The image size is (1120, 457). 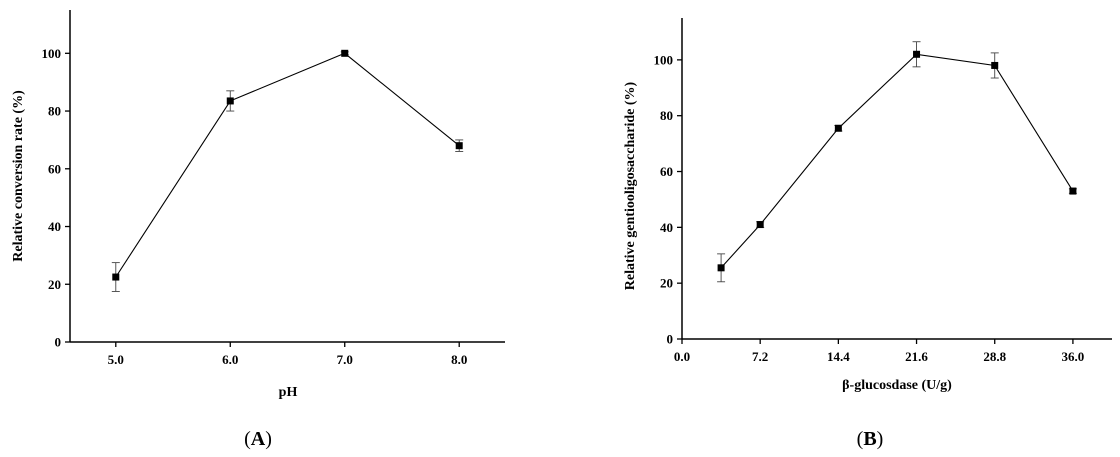 What do you see at coordinates (345, 359) in the screenshot?
I see `chart-a-x-tick-label: 7.0` at bounding box center [345, 359].